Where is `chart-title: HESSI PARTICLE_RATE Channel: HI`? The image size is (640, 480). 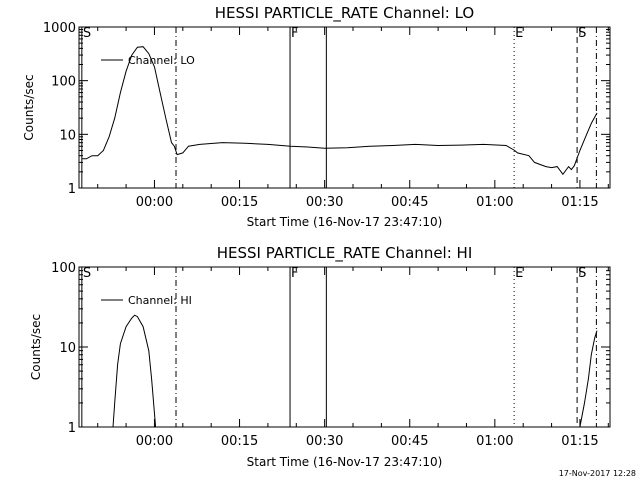 chart-title: HESSI PARTICLE_RATE Channel: HI is located at coordinates (345, 253).